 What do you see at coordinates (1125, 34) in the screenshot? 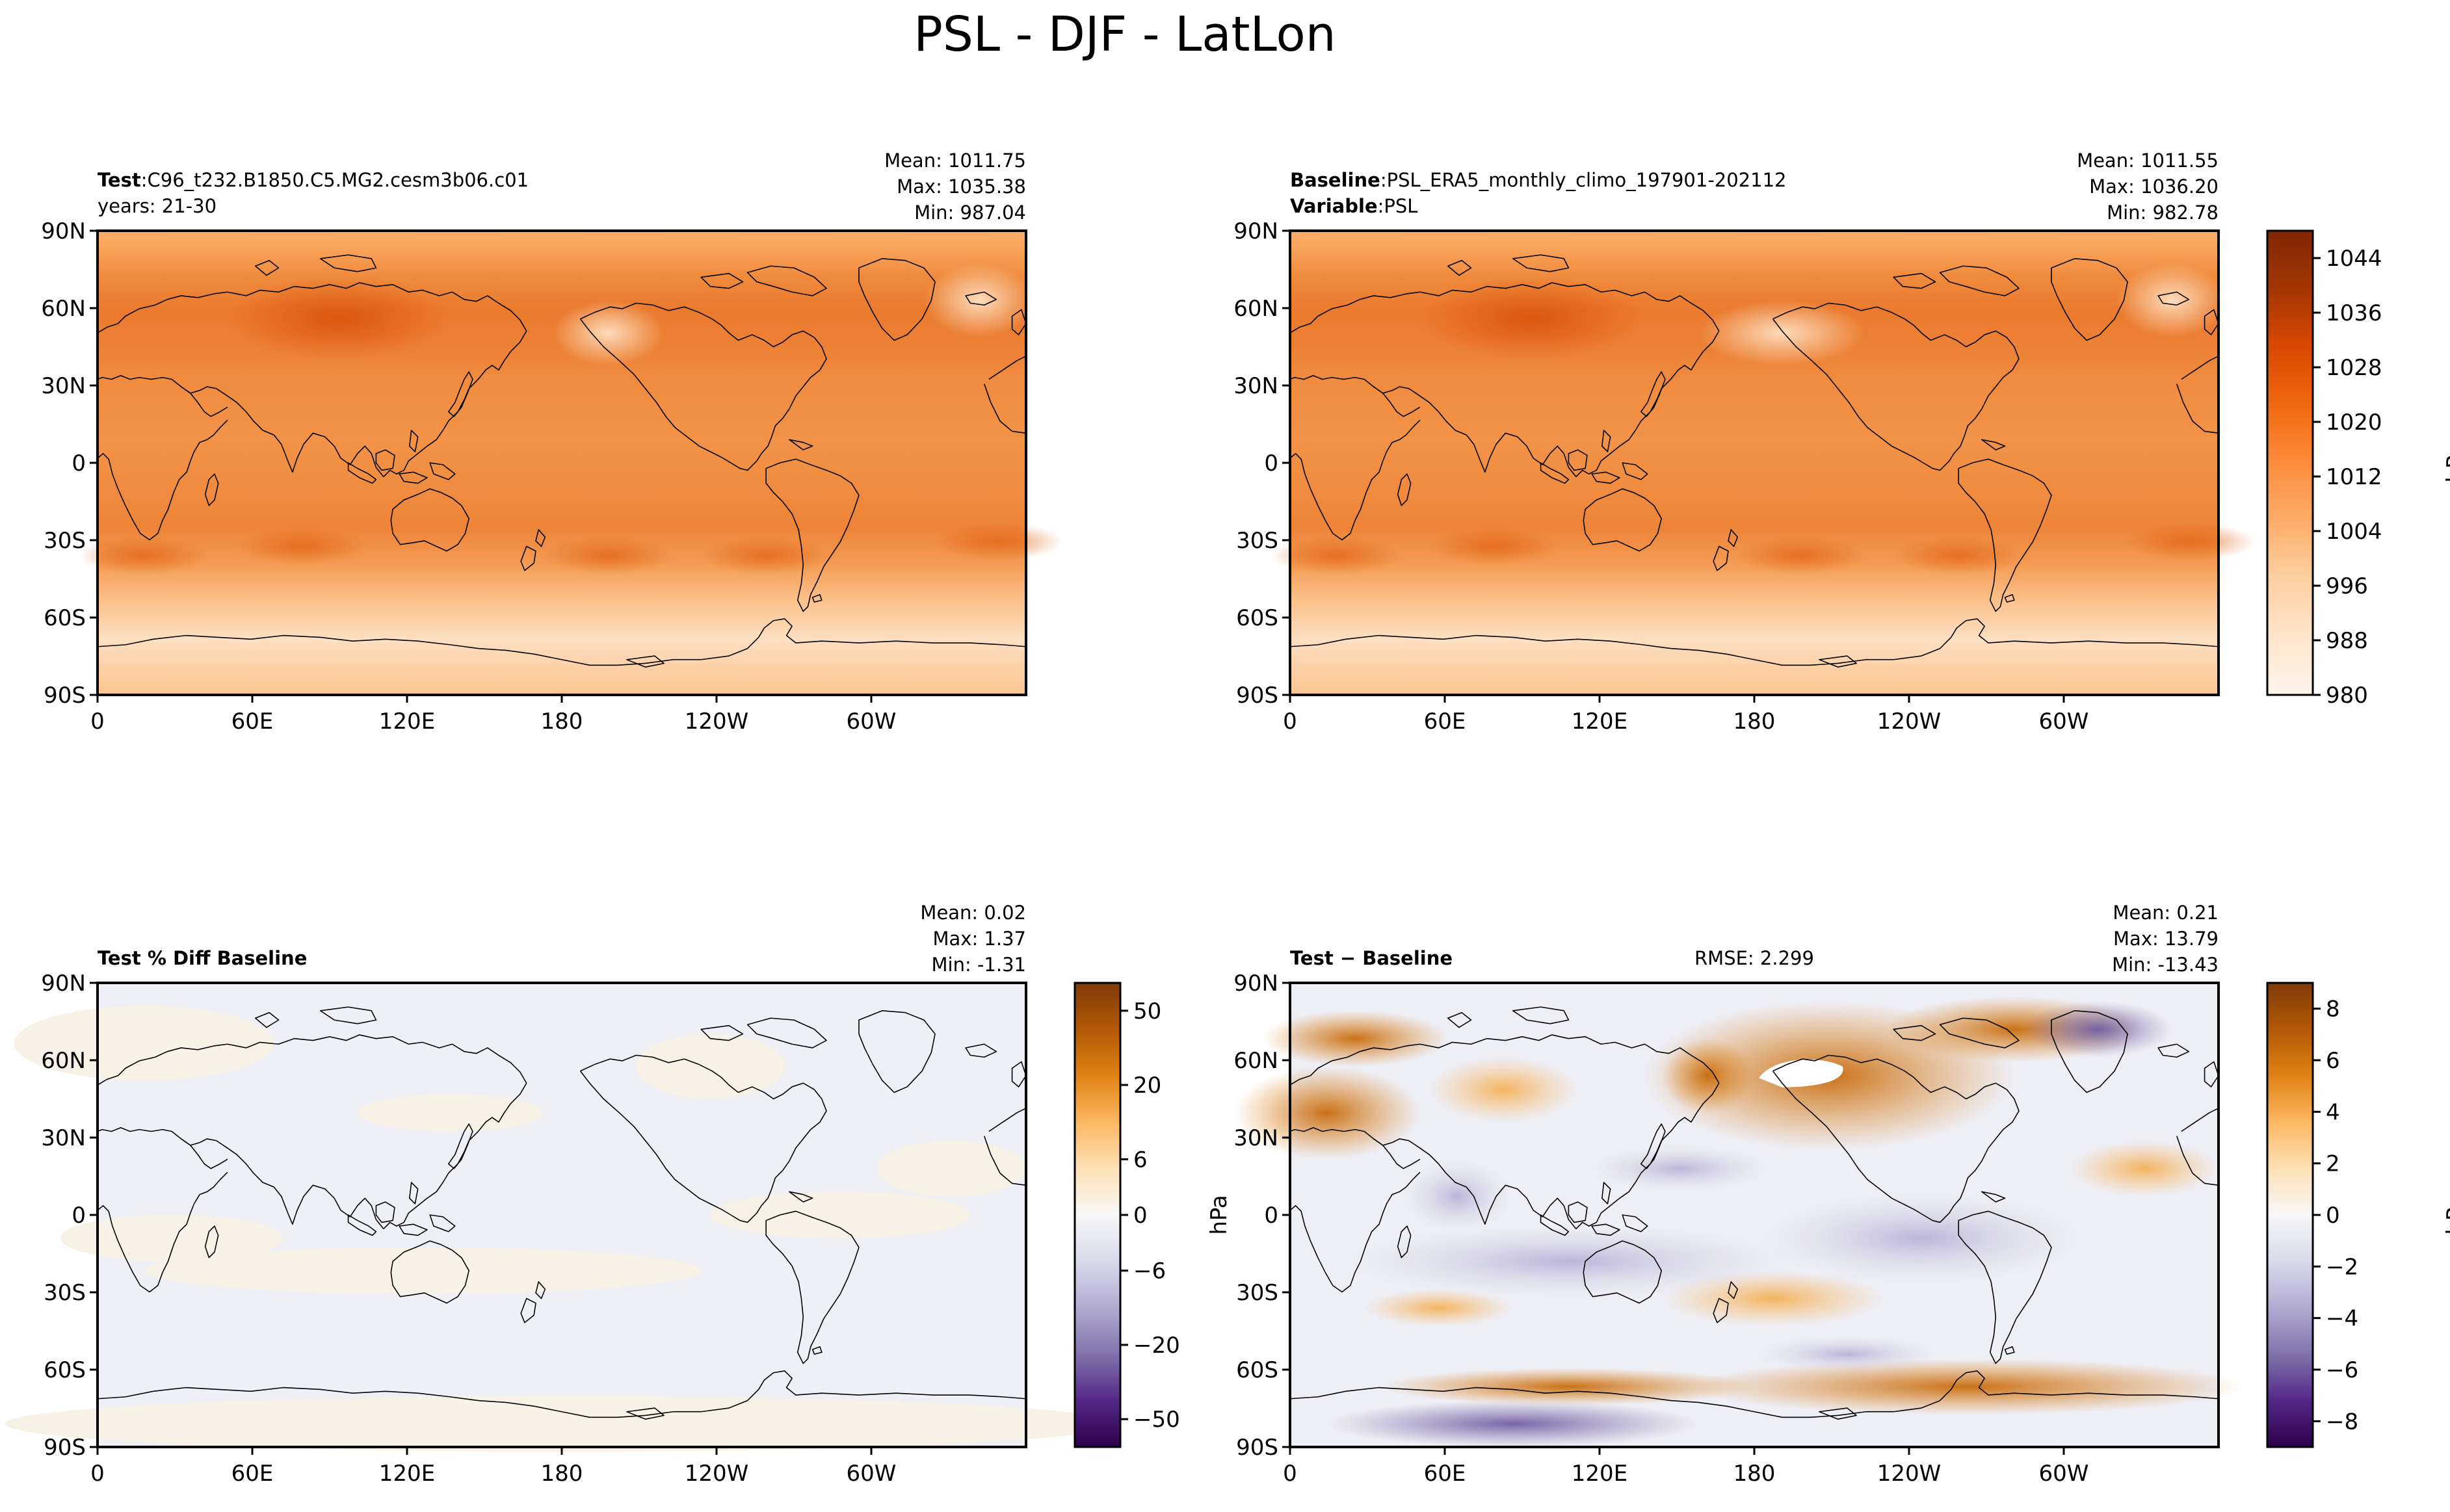
I see `figure-title: PSL - DJF - LatLon` at bounding box center [1125, 34].